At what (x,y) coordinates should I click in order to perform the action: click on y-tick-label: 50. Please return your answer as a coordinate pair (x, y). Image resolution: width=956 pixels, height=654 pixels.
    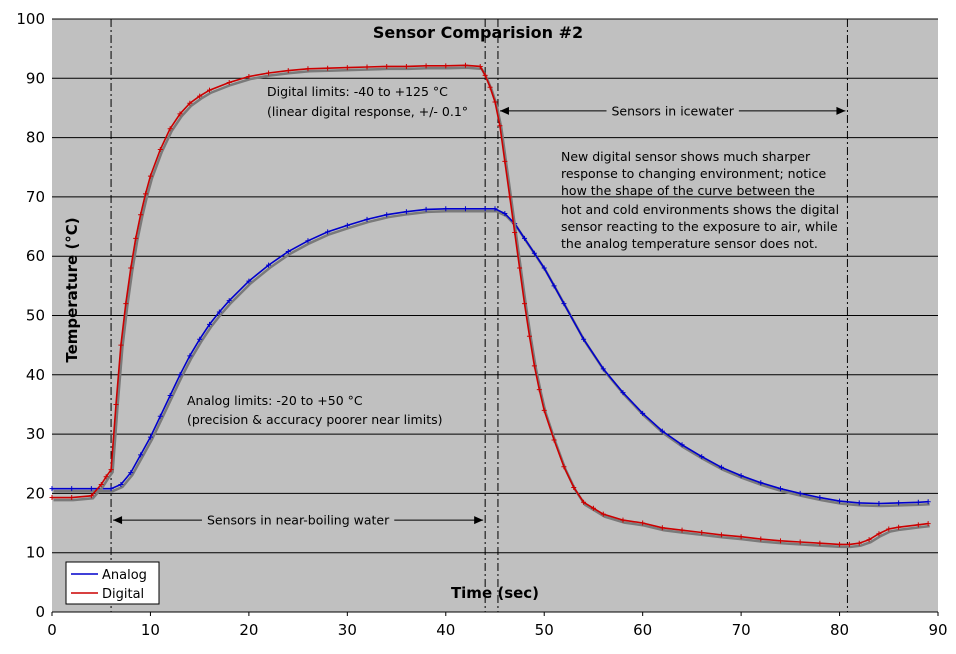
    Looking at the image, I should click on (35, 316).